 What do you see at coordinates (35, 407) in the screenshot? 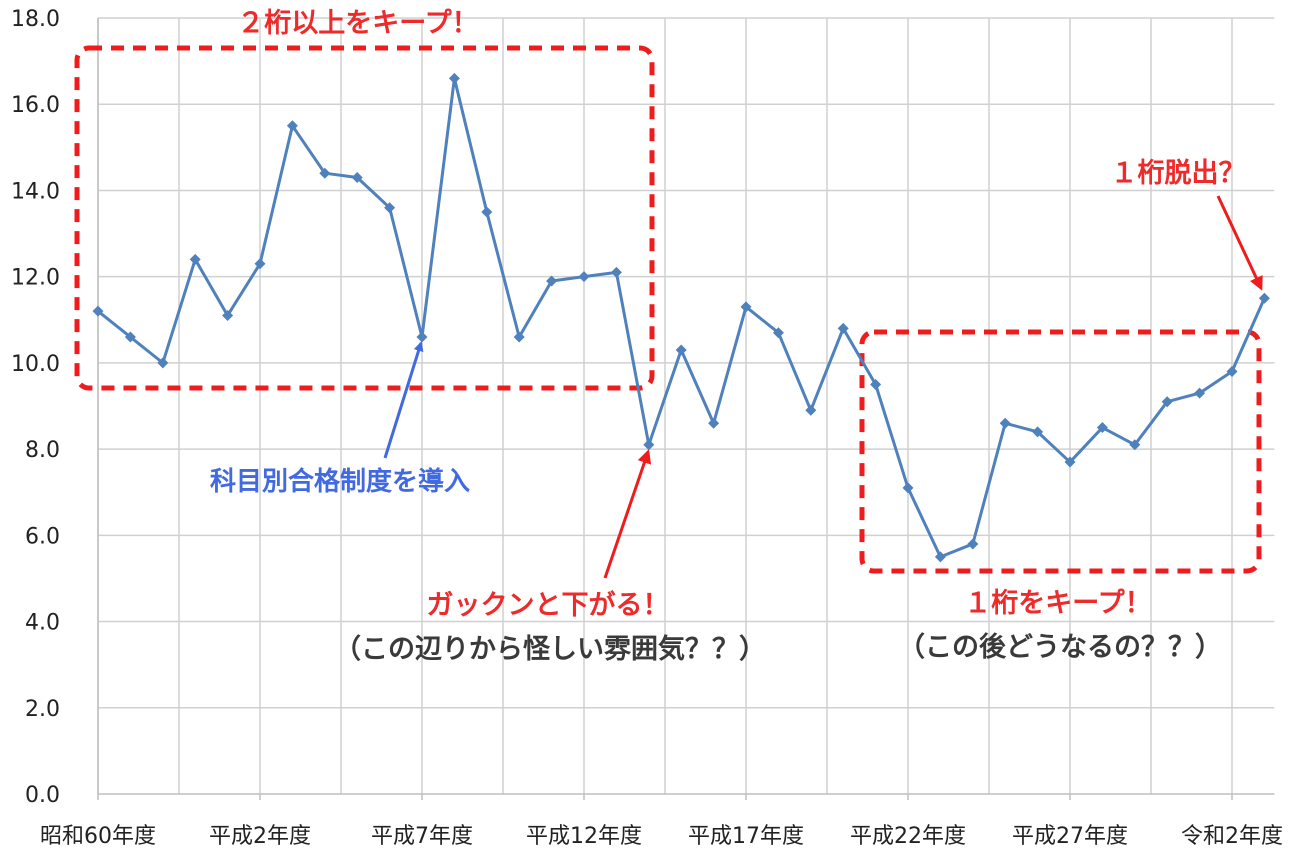
I see `y-tick-labels: 0.0 2.0 4.0 6.0 8.0 10.0 12.0 14.0 16.0 18.0` at bounding box center [35, 407].